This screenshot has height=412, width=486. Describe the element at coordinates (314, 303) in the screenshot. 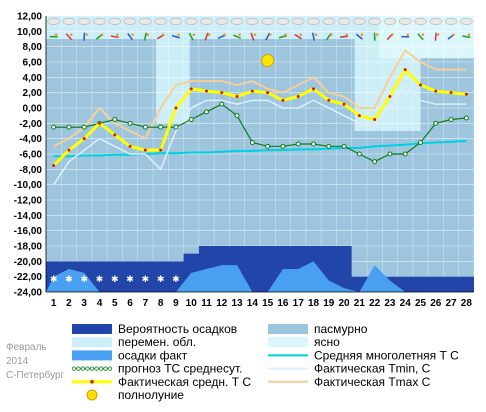

I see `x-tick-label: 18` at that location.